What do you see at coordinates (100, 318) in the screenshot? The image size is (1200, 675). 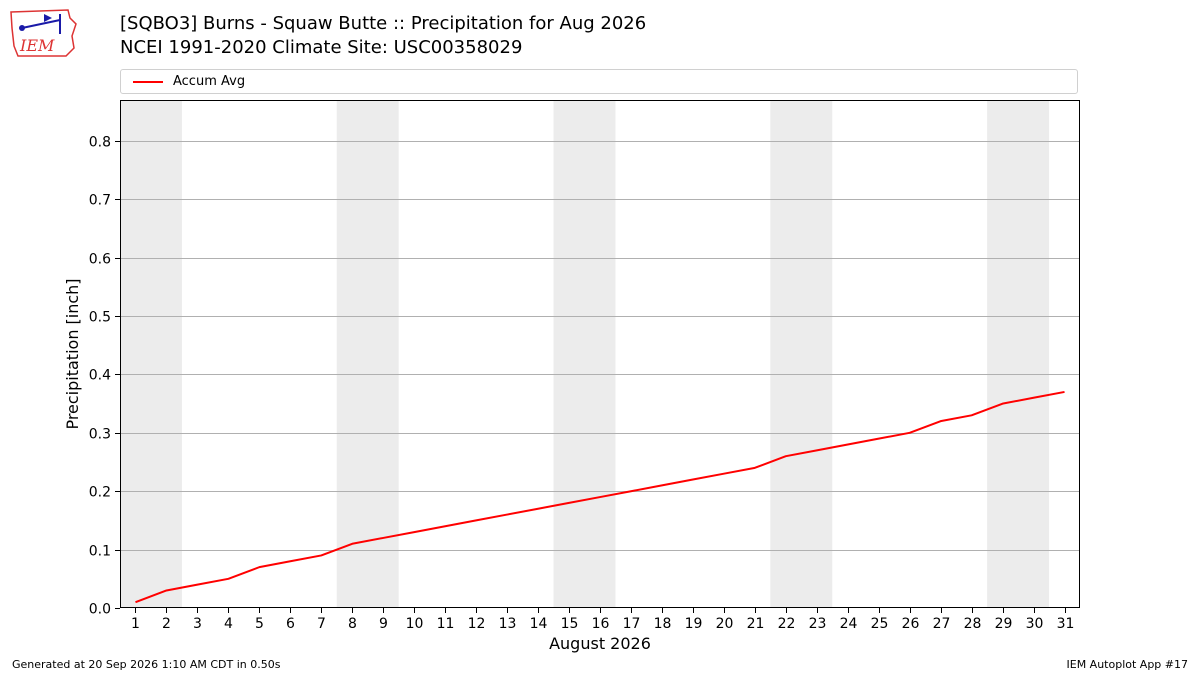 I see `y-tick-label: 0.5` at bounding box center [100, 318].